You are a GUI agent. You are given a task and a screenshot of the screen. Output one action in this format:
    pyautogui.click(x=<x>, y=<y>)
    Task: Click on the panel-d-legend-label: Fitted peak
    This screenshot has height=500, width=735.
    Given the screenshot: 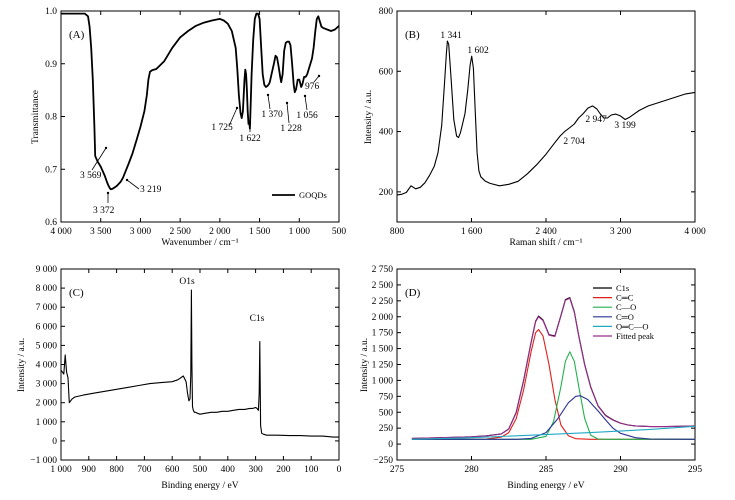 What is the action you would take?
    pyautogui.click(x=635, y=336)
    